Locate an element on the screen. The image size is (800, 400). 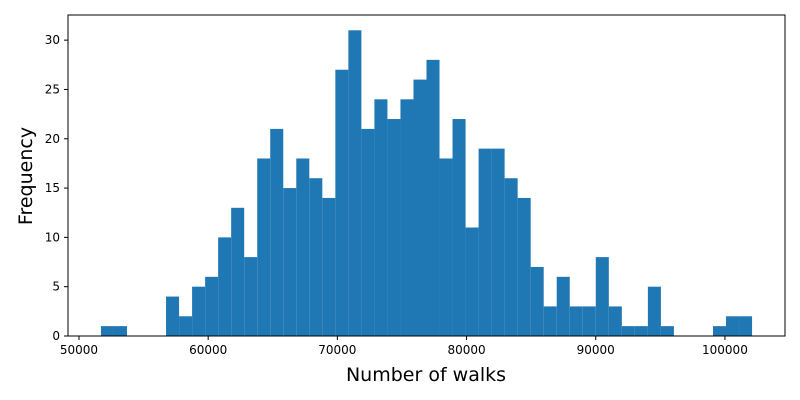
x-tick-label: 100000 is located at coordinates (725, 350).